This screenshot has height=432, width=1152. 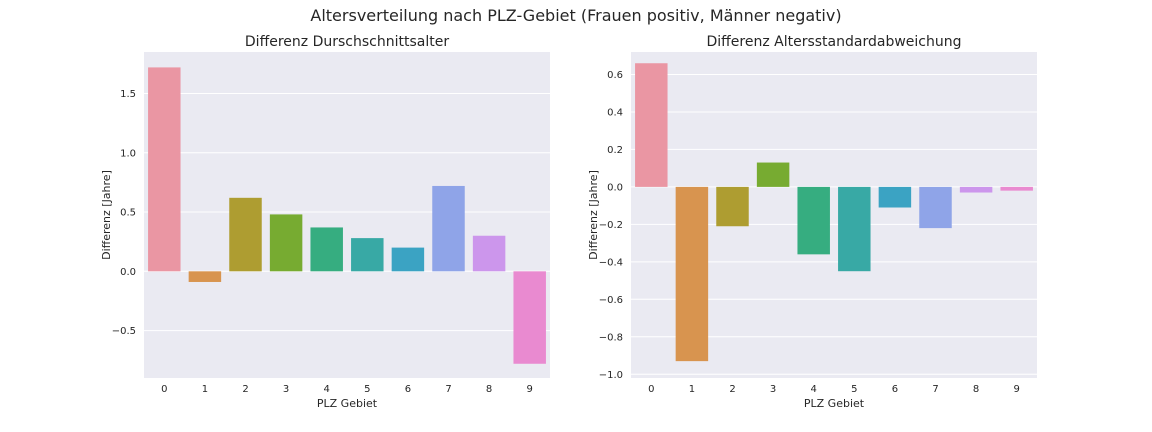 What do you see at coordinates (347, 42) in the screenshot?
I see `chart-title: Differenz Durschschnittsalter` at bounding box center [347, 42].